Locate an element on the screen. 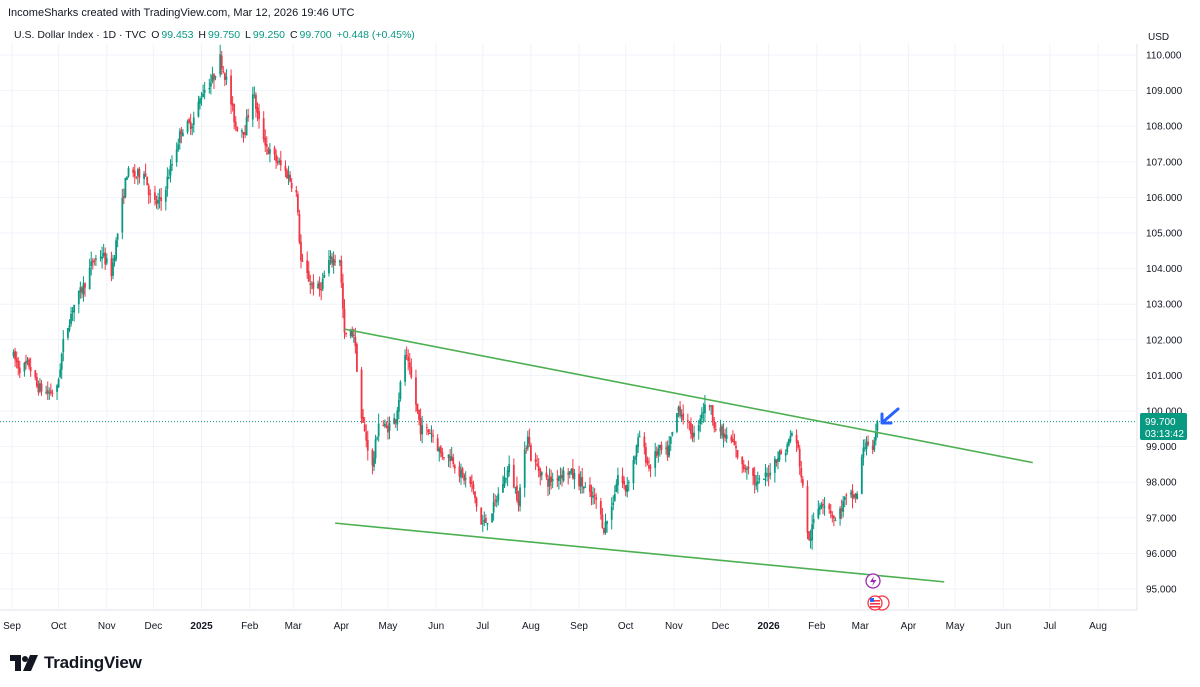  price-tick-label: 97.000 is located at coordinates (1161, 518).